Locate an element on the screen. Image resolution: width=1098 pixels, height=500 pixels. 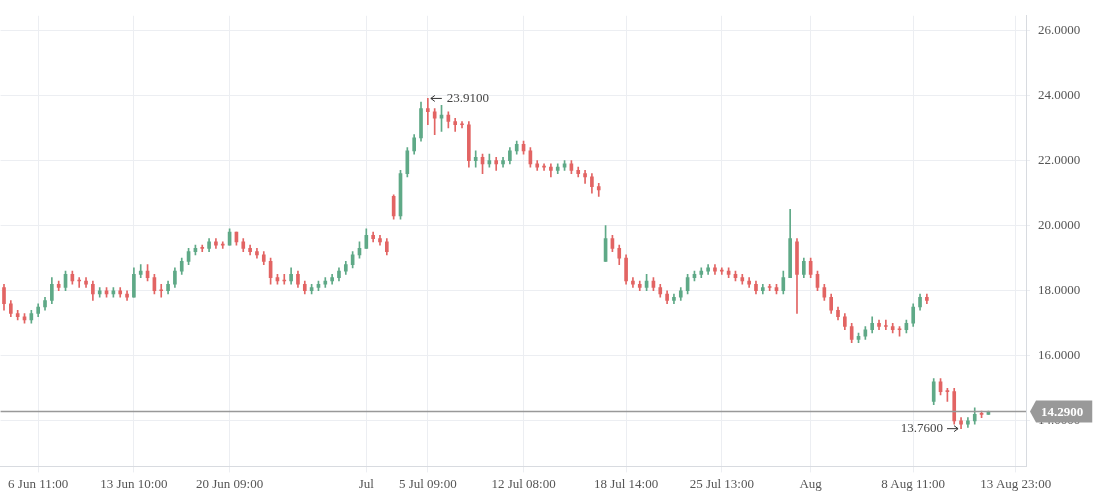
annotation: 13.7600 is located at coordinates (922, 428).